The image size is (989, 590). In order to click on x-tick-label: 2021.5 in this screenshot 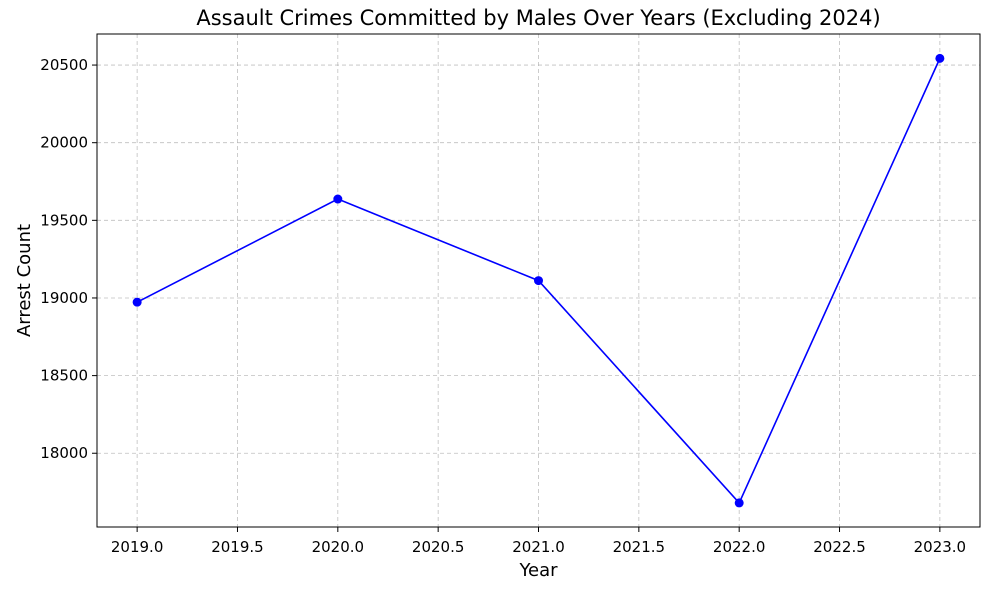, I will do `click(639, 547)`.